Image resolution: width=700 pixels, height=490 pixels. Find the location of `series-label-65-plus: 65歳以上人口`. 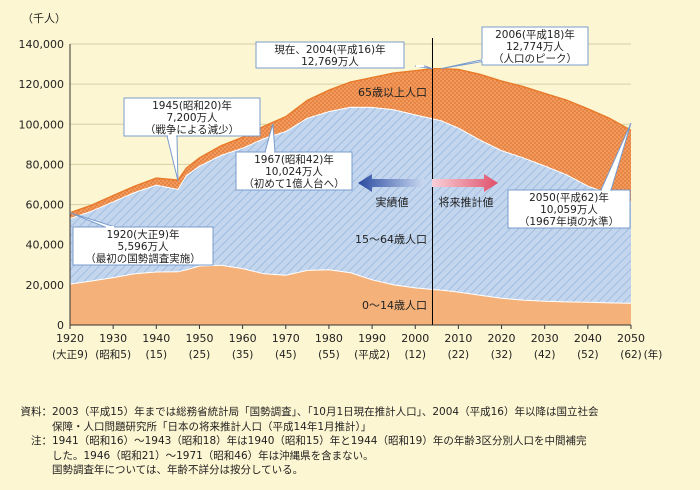

series-label-65-plus: 65歳以上人口 is located at coordinates (392, 92).